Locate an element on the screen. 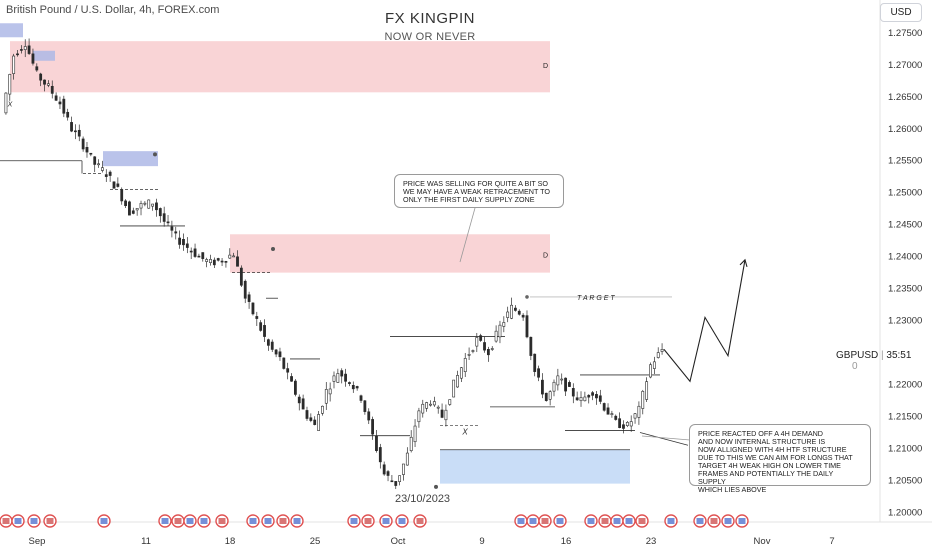  y-tick-label-12: 1.21500 is located at coordinates (905, 416).